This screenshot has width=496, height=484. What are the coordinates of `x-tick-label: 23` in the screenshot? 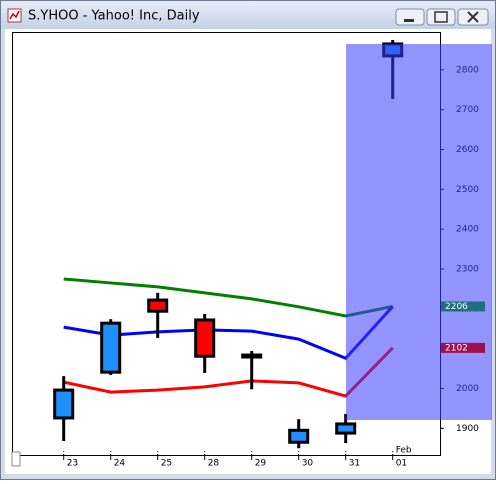 It's located at (72, 464).